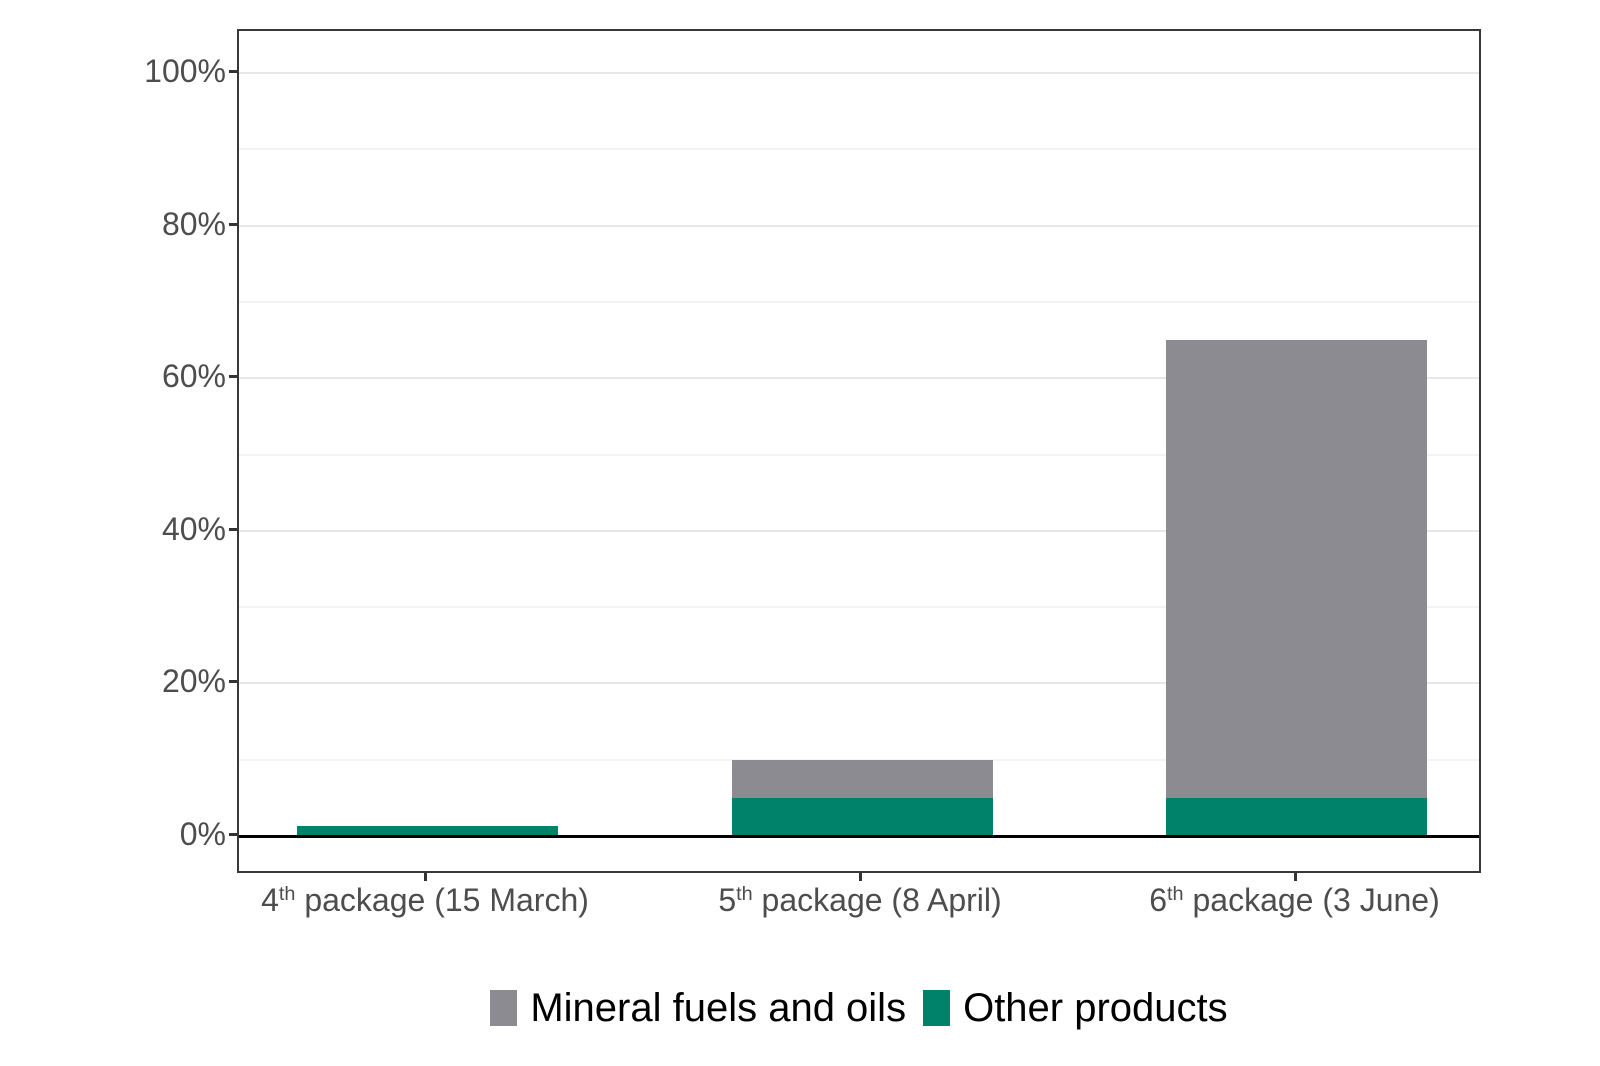  Describe the element at coordinates (860, 900) in the screenshot. I see `x-axis-label-5th-package-8-april: 5th package (8 April)` at that location.